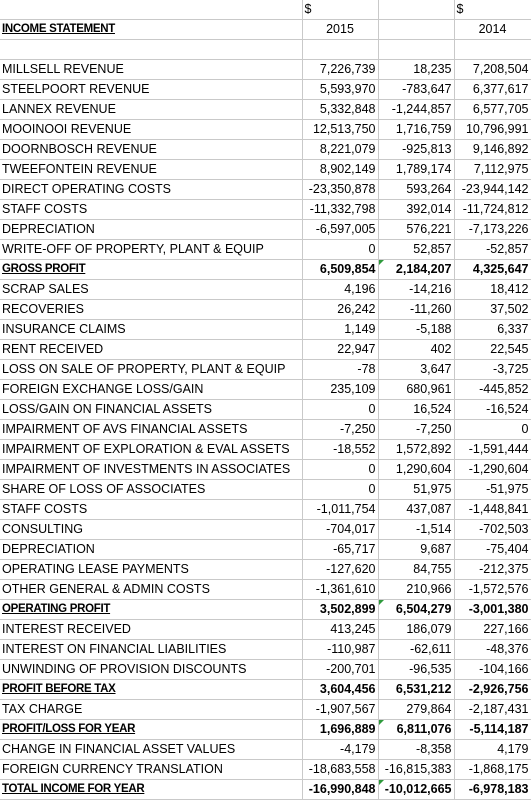  Describe the element at coordinates (340, 69) in the screenshot. I see `value-2015-cell: 7,226,739` at that location.